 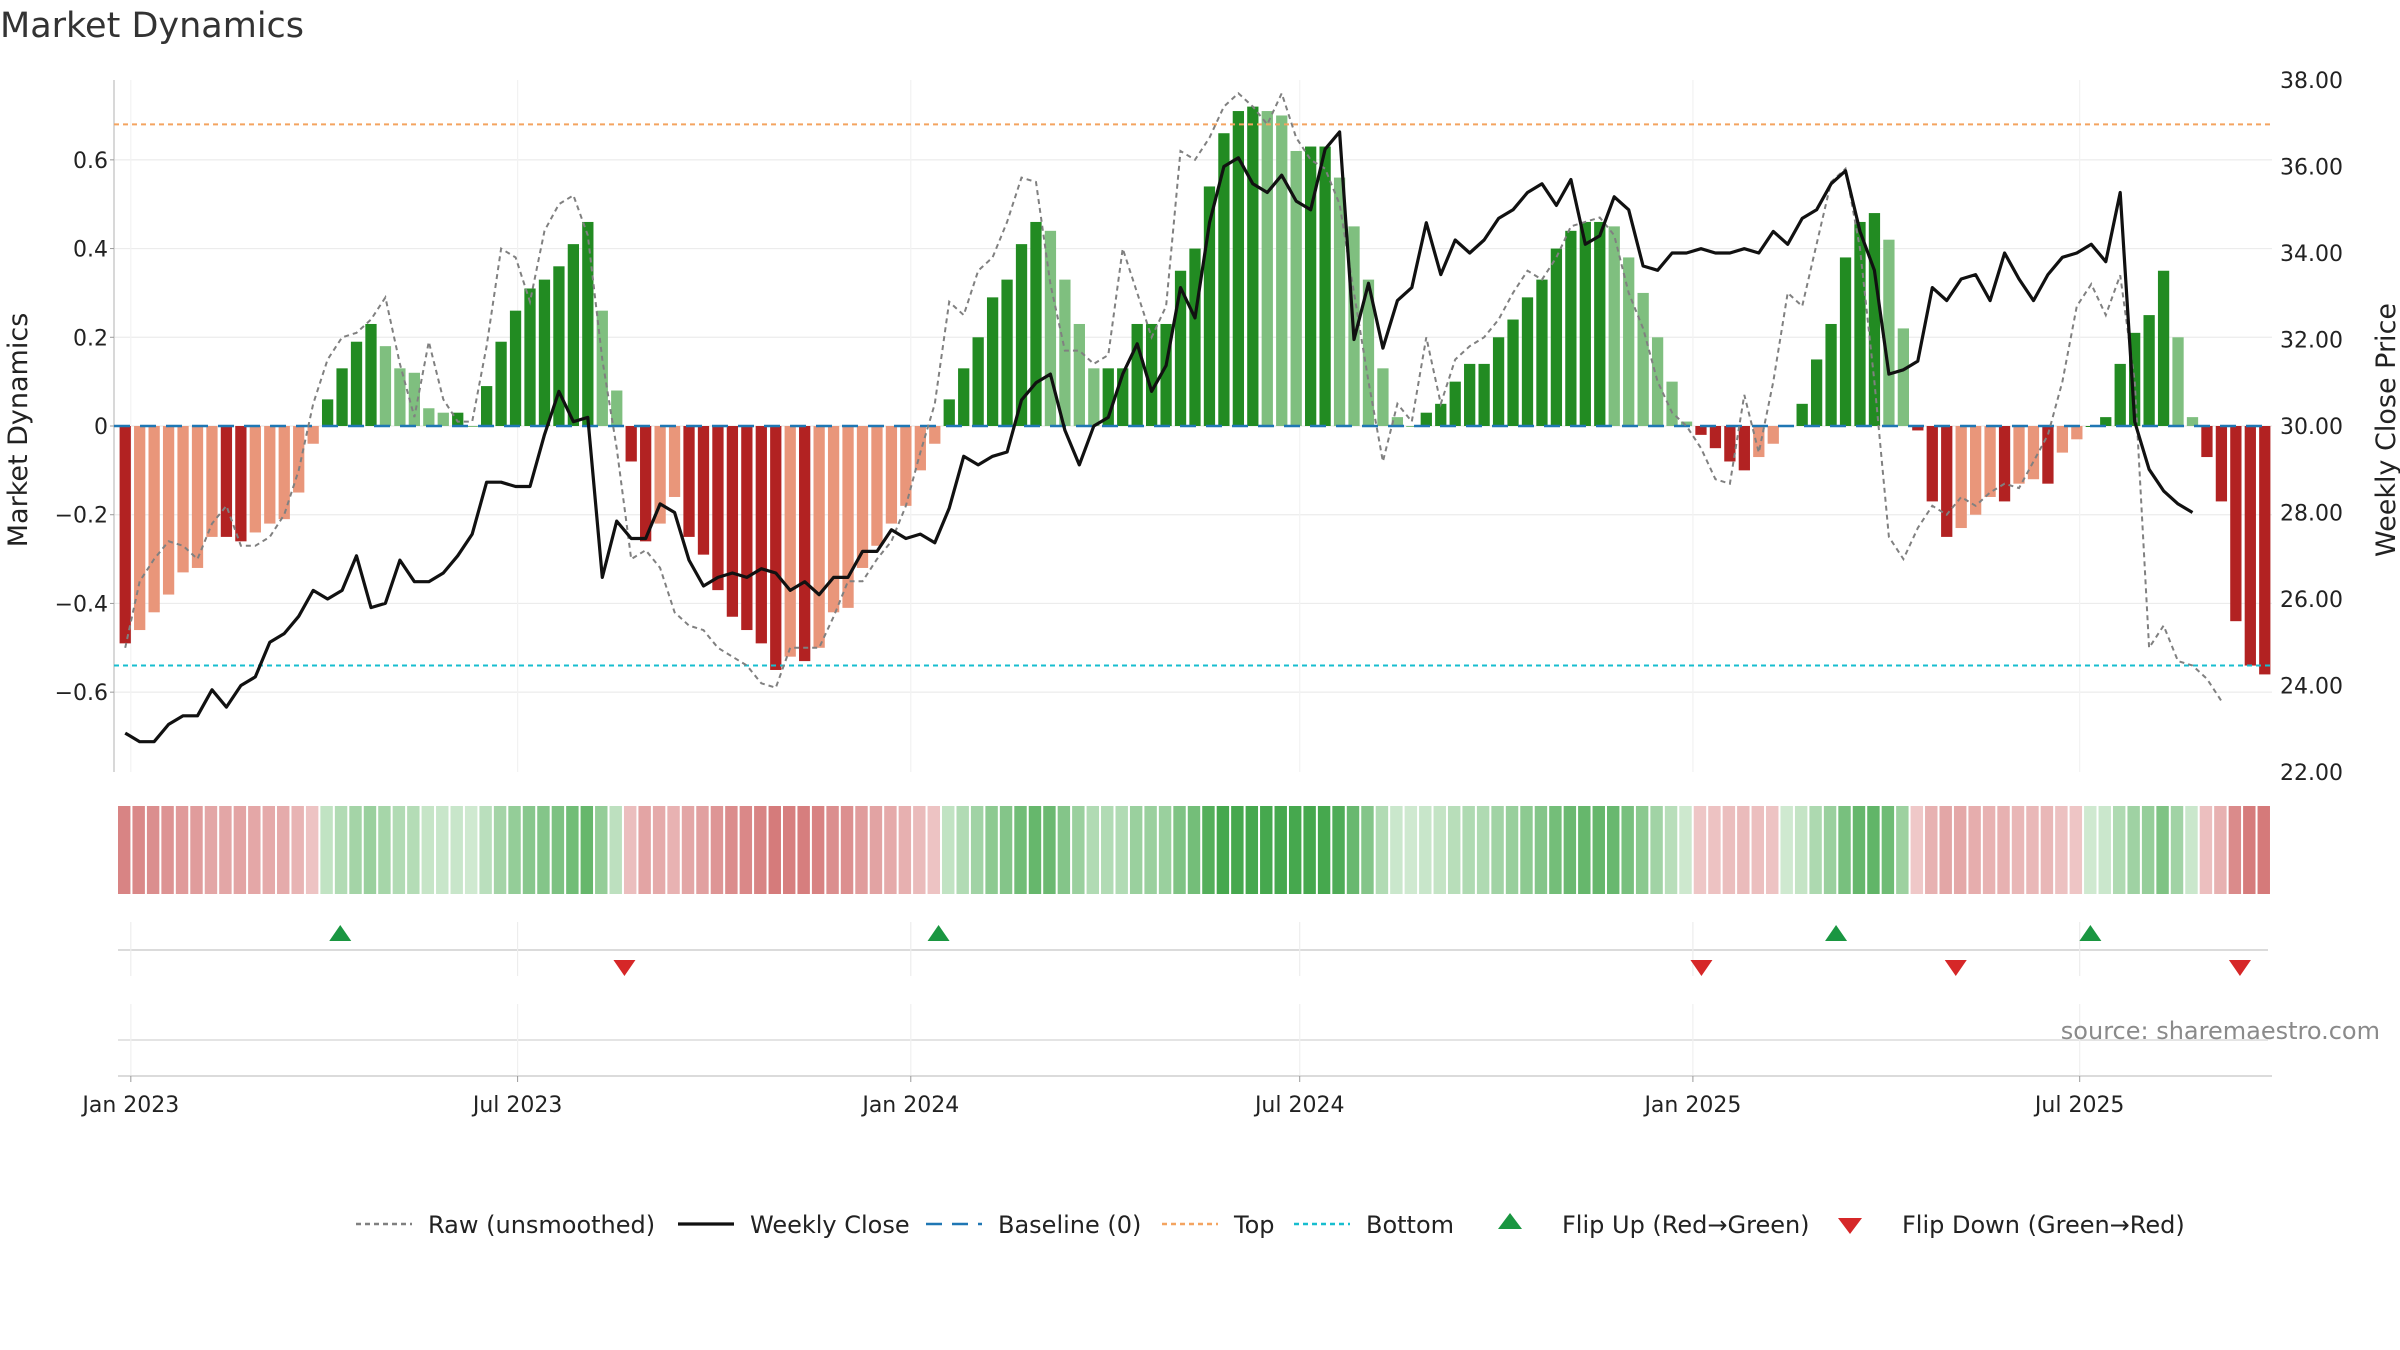 I want to click on x-tick-label: Jan 2023, so click(x=129, y=1105).